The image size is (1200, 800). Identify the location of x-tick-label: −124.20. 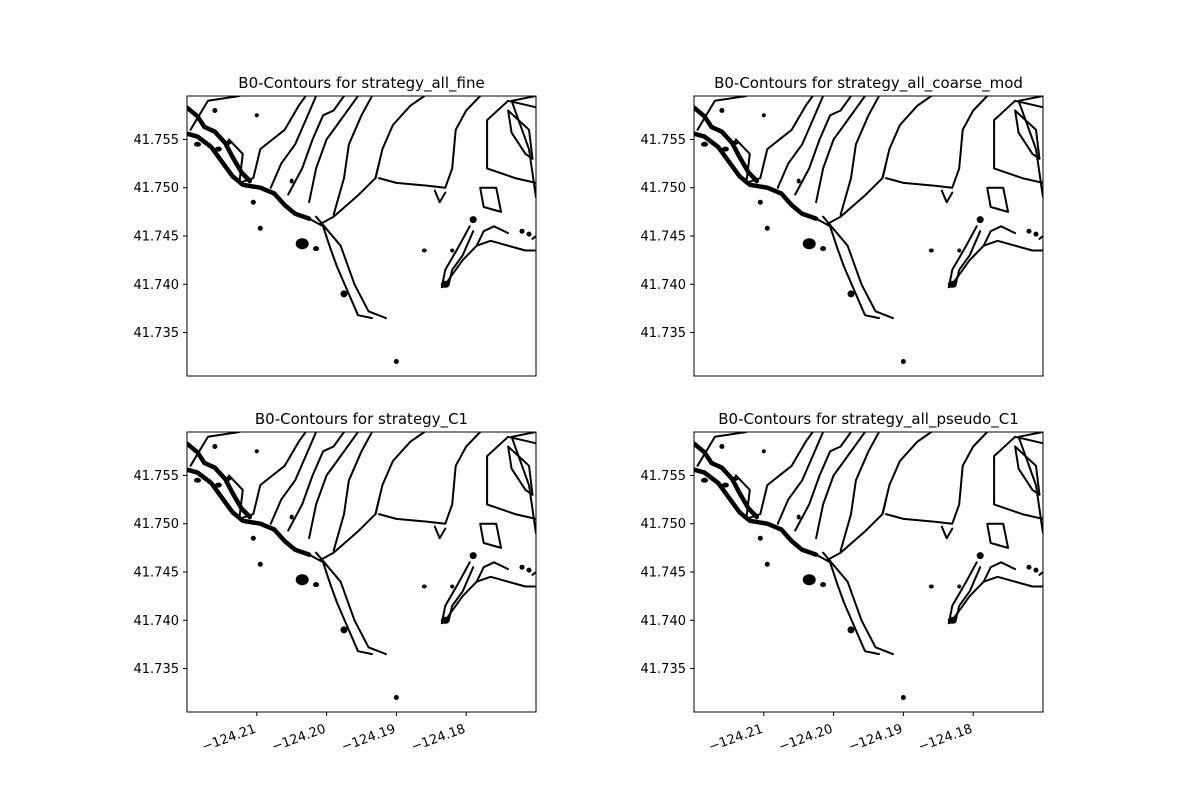
(299, 738).